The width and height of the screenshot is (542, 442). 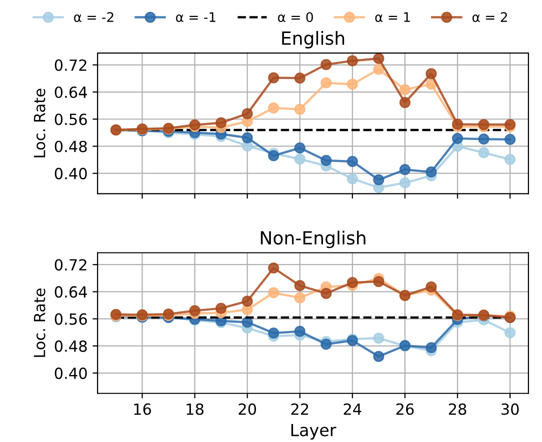 I want to click on x-tick-label: 24, so click(x=353, y=409).